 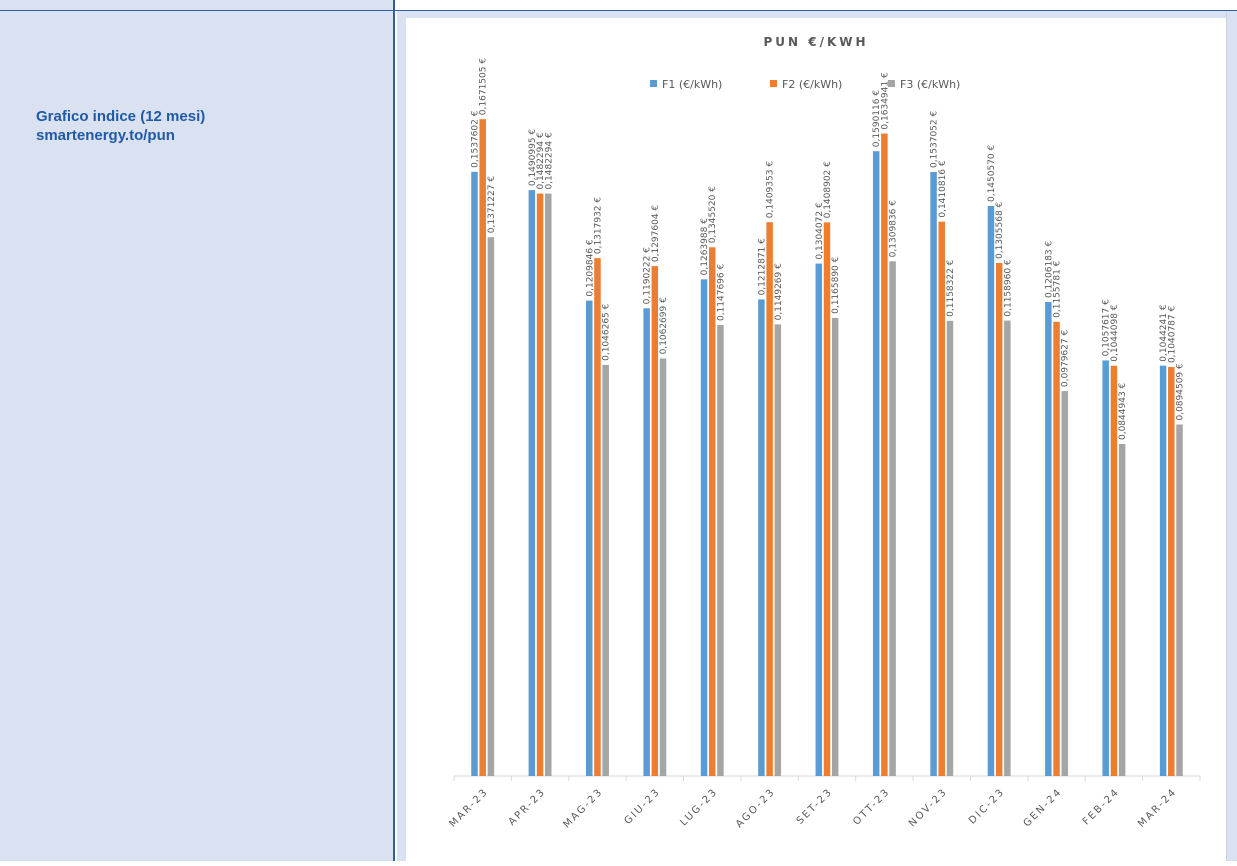 What do you see at coordinates (885, 101) in the screenshot?
I see `data-label-2-ott-23: 0,1634941 €` at bounding box center [885, 101].